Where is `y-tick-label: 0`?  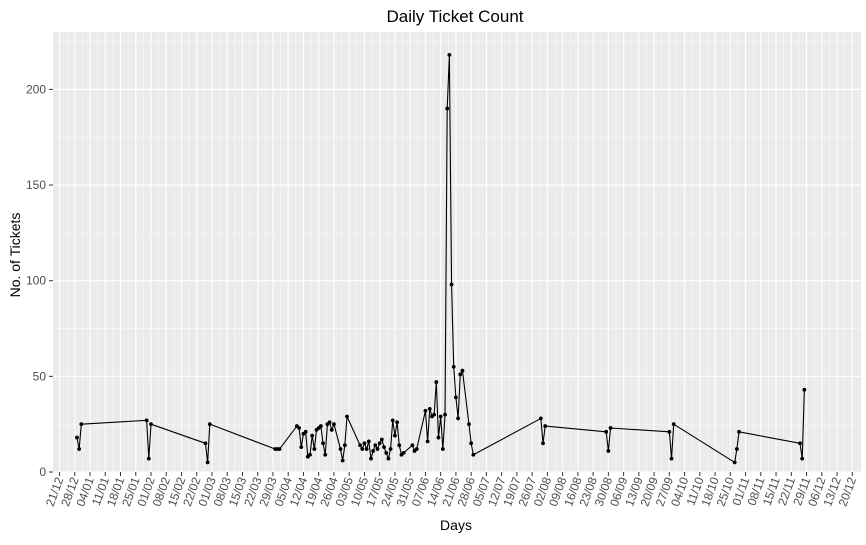 y-tick-label: 0 is located at coordinates (42, 472).